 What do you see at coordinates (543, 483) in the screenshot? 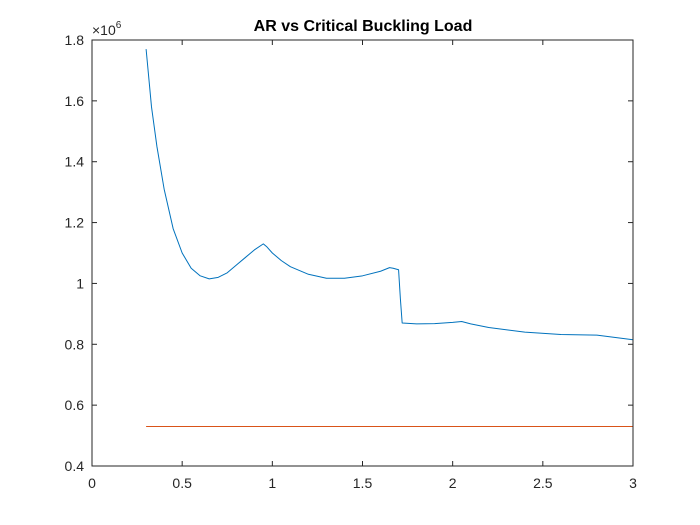
I see `x-tick-label: 2.5` at bounding box center [543, 483].